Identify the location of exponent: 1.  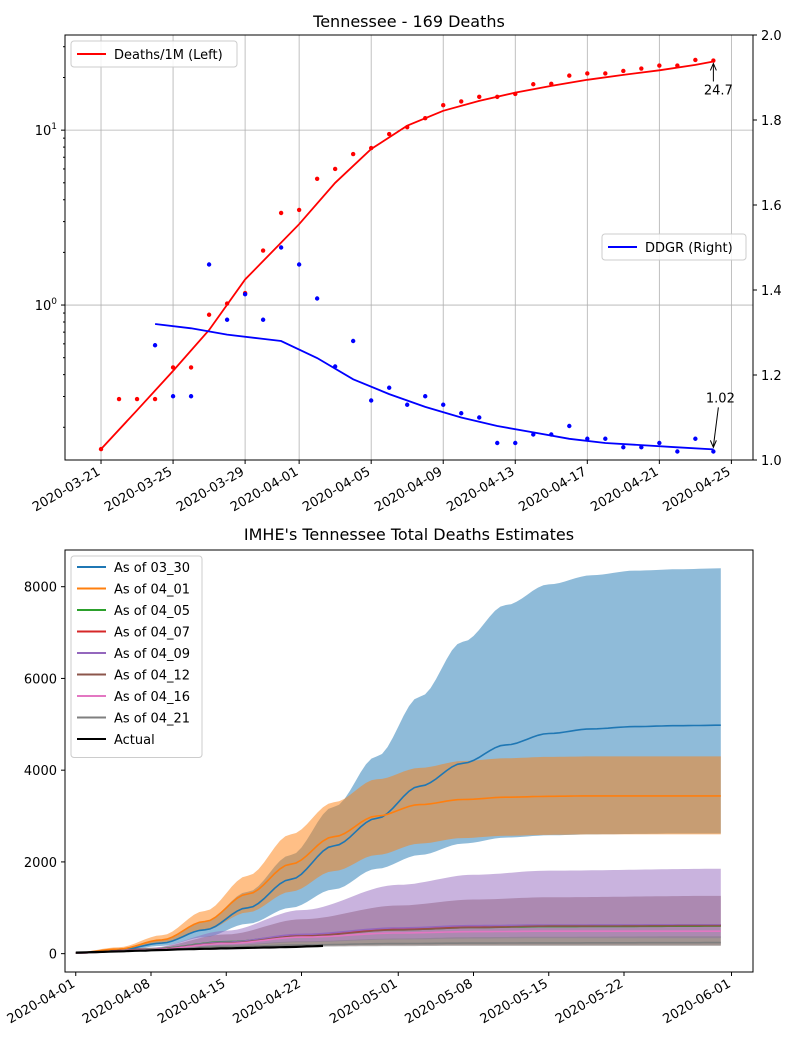
(54, 127).